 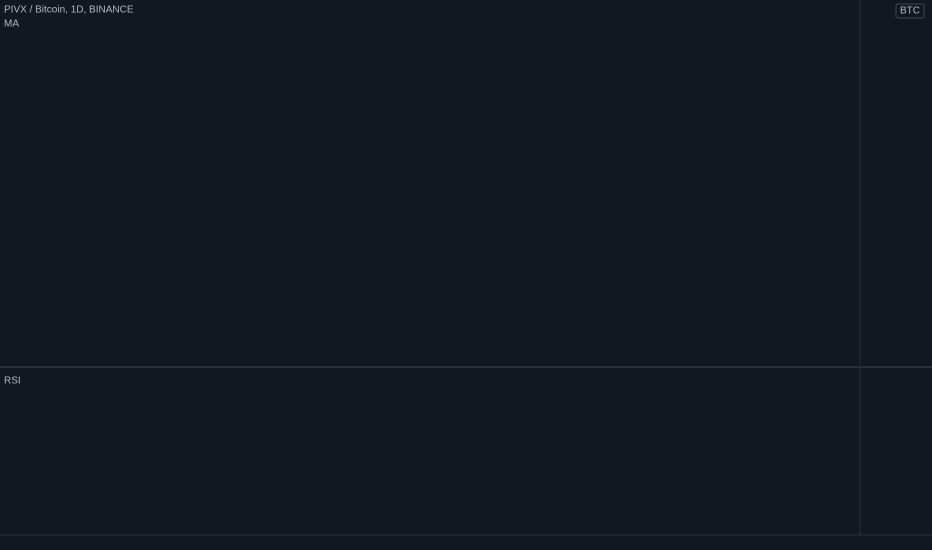 I want to click on currency: BTC, so click(x=910, y=11).